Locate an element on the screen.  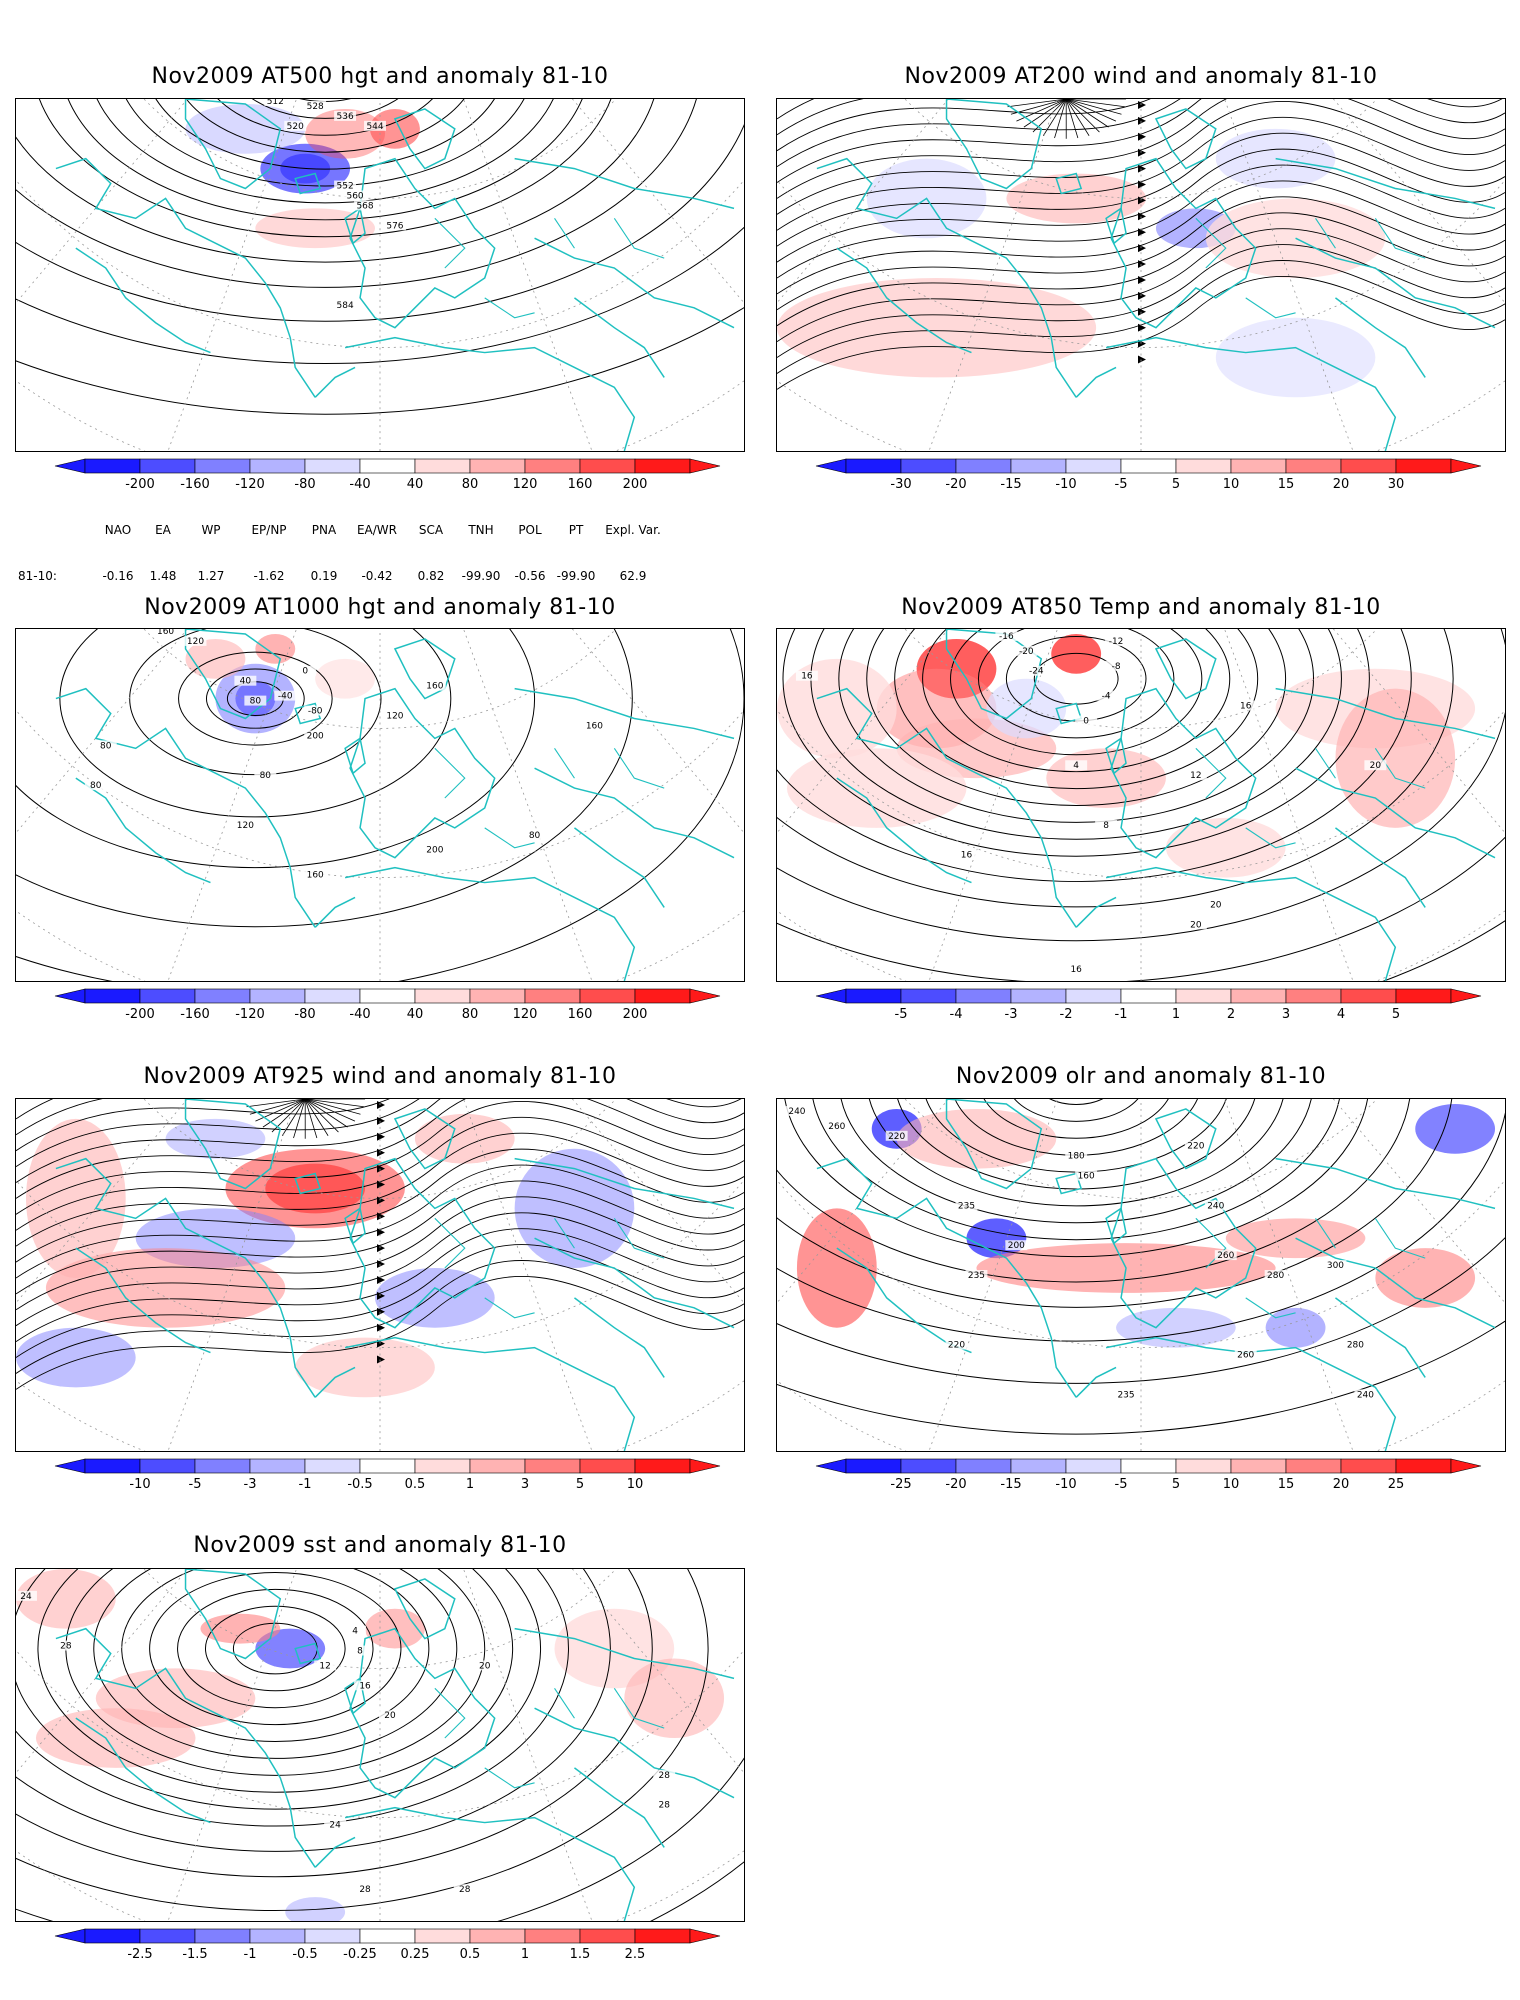
panel-title-2: Nov2009 AT200 wind and anomaly 81-10 is located at coordinates (1141, 76).